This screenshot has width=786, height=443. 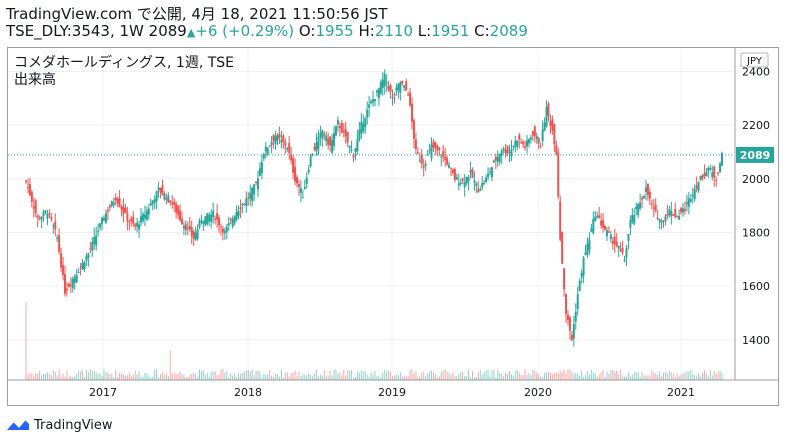 What do you see at coordinates (245, 31) in the screenshot?
I see `price-change: +6 (+0.29%)` at bounding box center [245, 31].